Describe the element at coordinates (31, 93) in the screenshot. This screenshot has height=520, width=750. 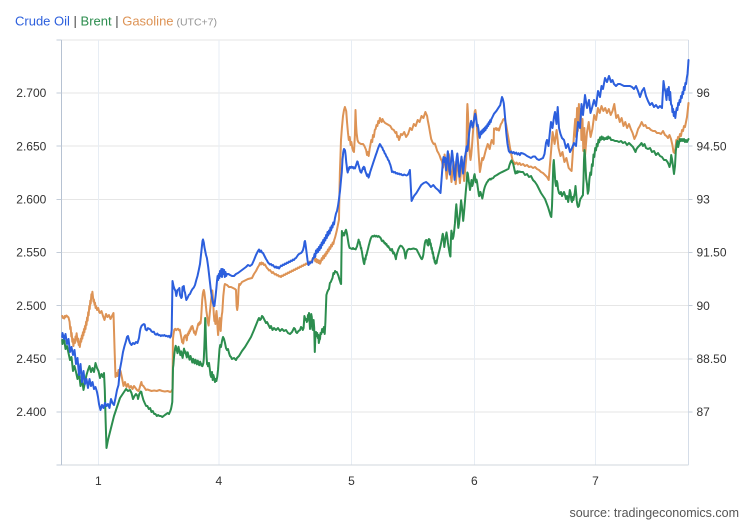
I see `svg-text: 2.700` at that location.